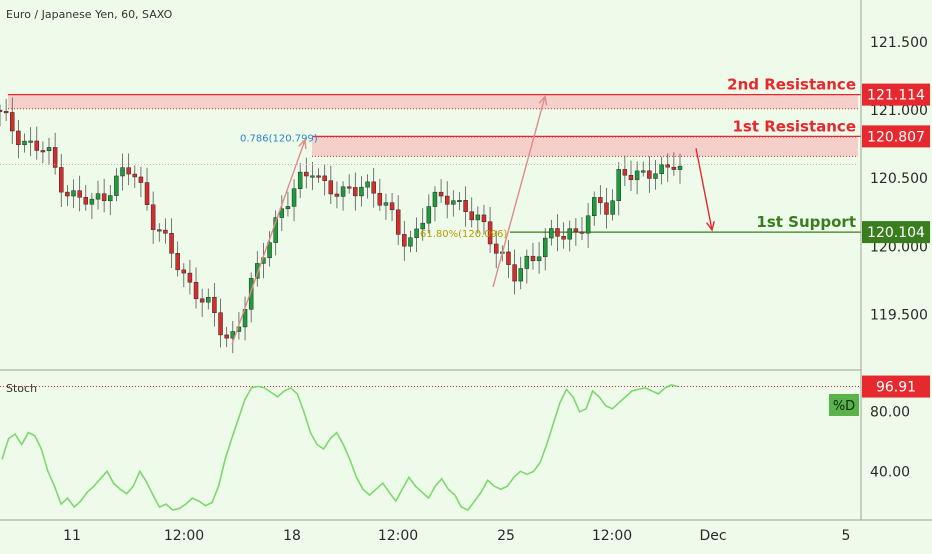  I want to click on impulse-arrow-up, so click(268, 242).